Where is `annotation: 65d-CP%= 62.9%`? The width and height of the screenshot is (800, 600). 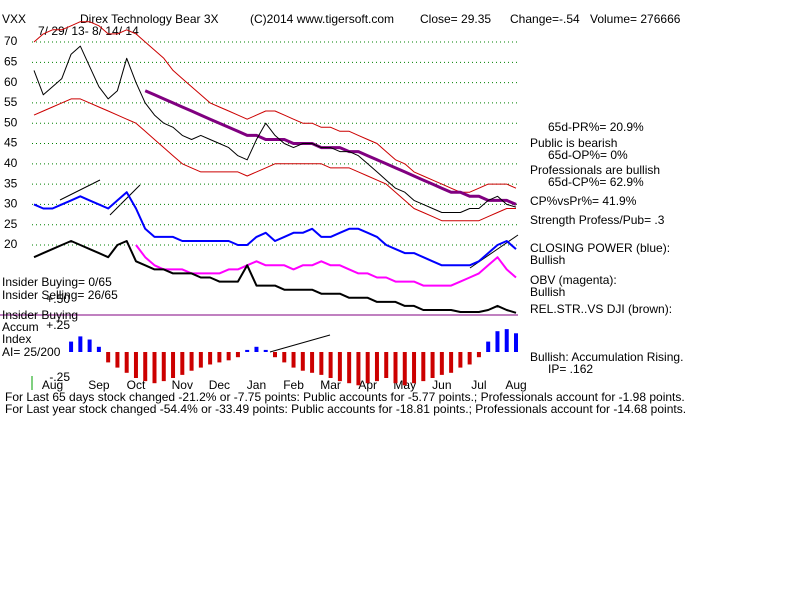
annotation: 65d-CP%= 62.9% is located at coordinates (596, 182).